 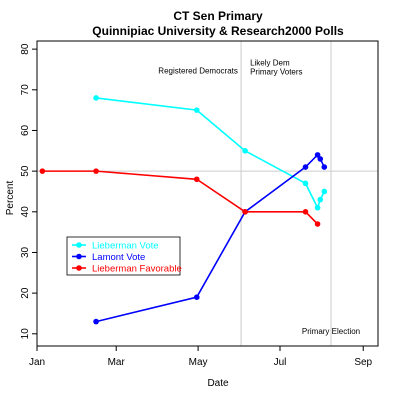 What do you see at coordinates (218, 383) in the screenshot?
I see `x-axis-label: Date` at bounding box center [218, 383].